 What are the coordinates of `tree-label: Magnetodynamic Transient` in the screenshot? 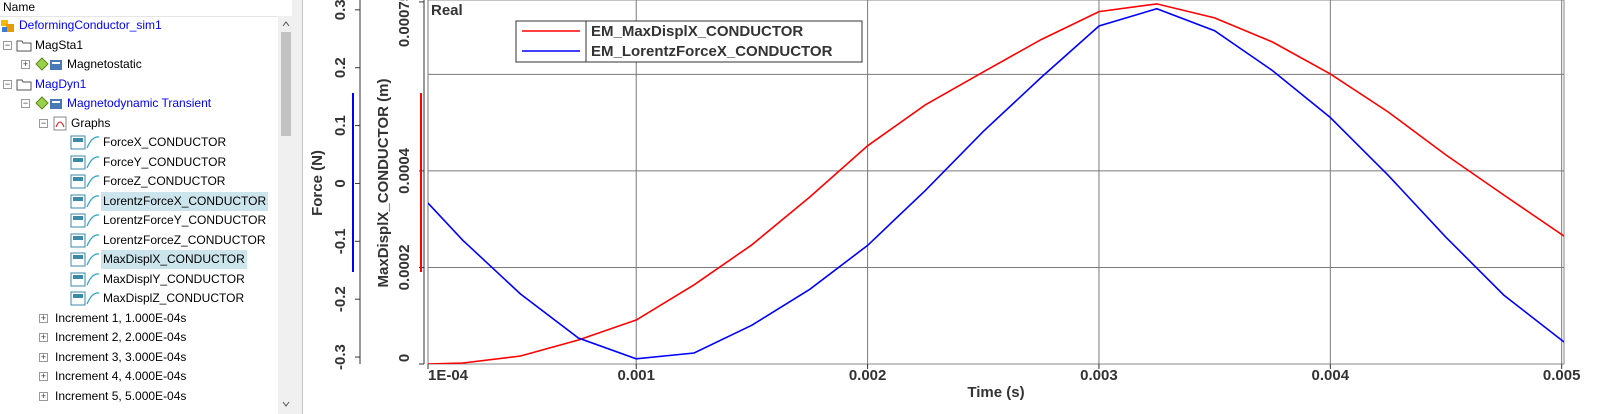 It's located at (139, 103).